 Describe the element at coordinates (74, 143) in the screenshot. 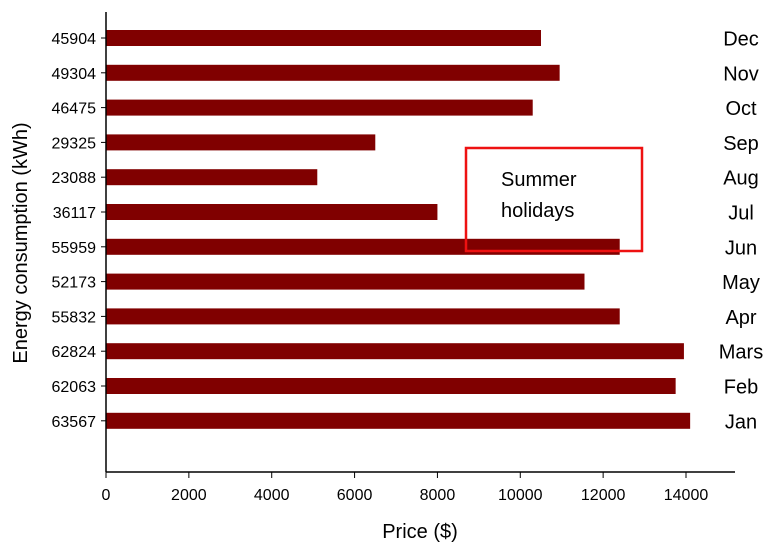

I see `energy-label-sep: 29325` at that location.